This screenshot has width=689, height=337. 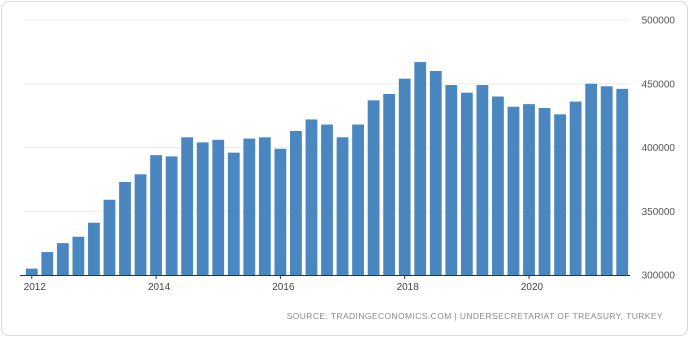 I want to click on x-tick-label: 2014, so click(x=159, y=287).